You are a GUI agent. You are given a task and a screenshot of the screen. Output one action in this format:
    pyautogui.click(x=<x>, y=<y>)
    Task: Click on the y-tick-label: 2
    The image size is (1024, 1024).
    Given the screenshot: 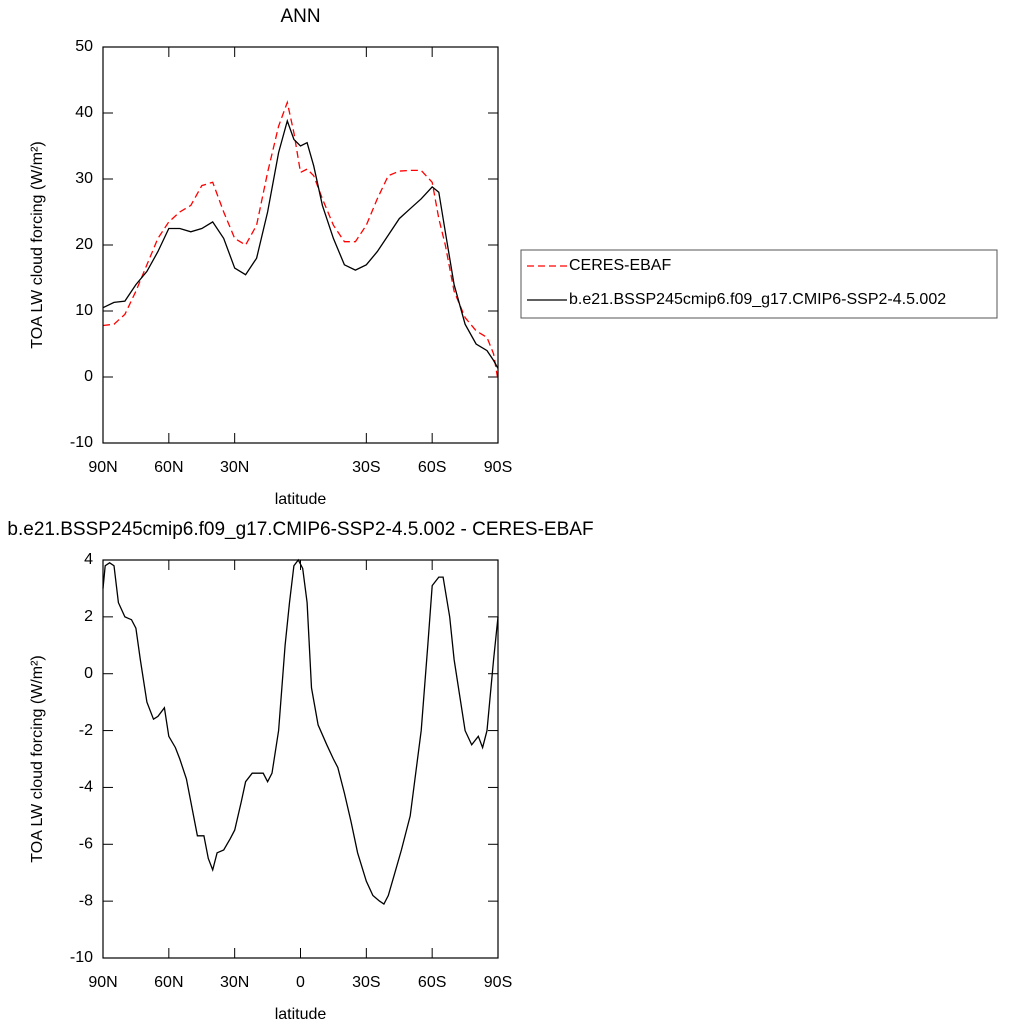 What is the action you would take?
    pyautogui.click(x=88, y=616)
    